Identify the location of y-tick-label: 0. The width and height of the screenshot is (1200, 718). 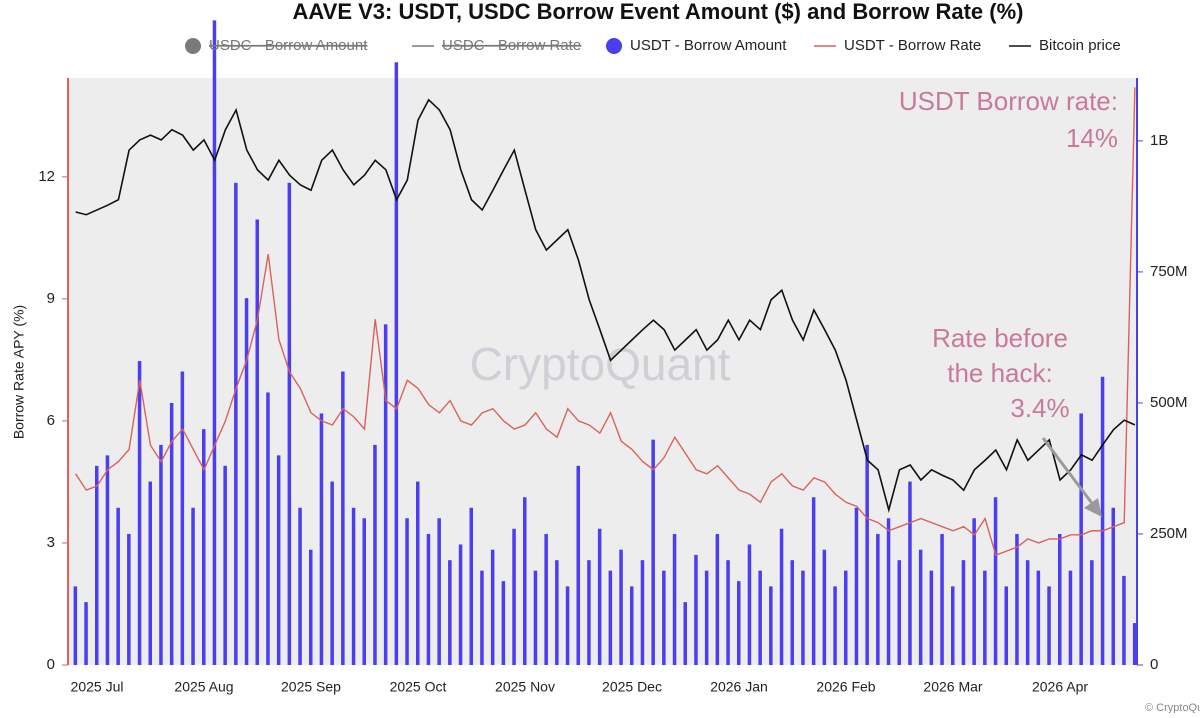
(51, 664).